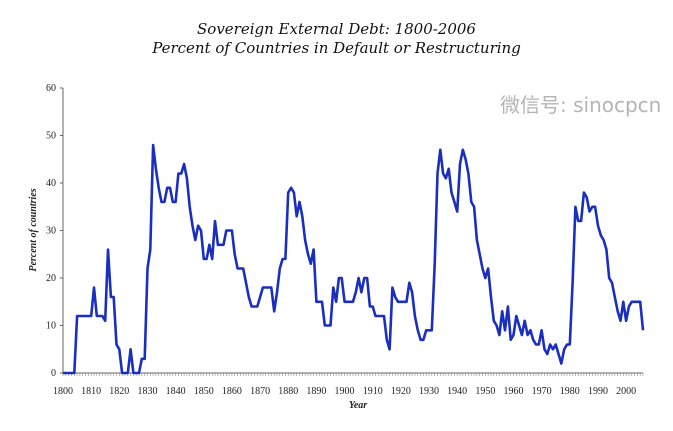 Image resolution: width=673 pixels, height=431 pixels. I want to click on x-tick-label: 1950, so click(485, 391).